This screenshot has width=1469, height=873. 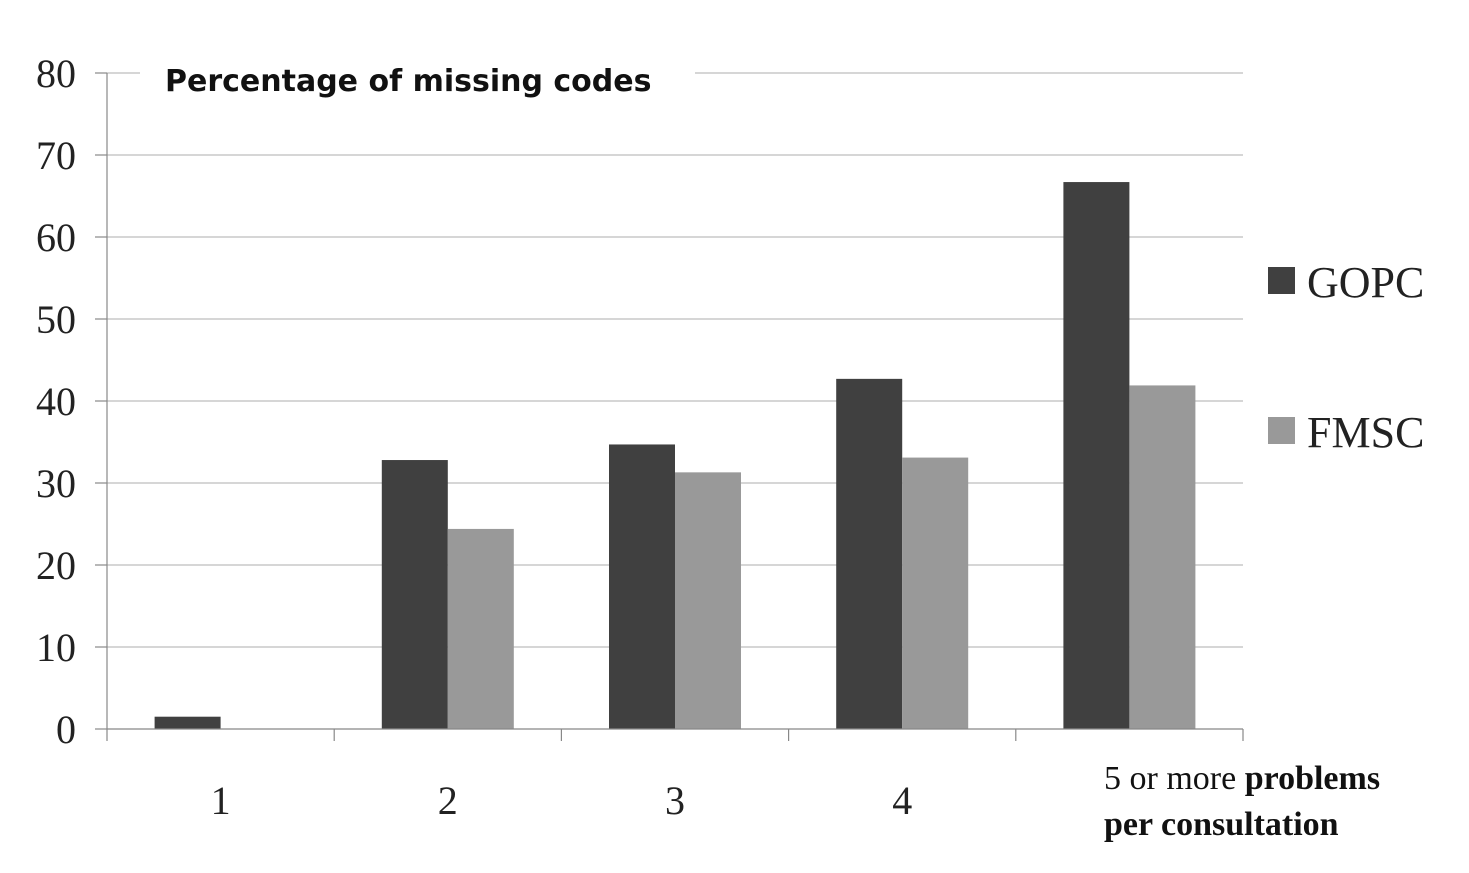 I want to click on x-tick-labels: 1 2 3 4 5 or more problems per consultation, so click(x=795, y=801).